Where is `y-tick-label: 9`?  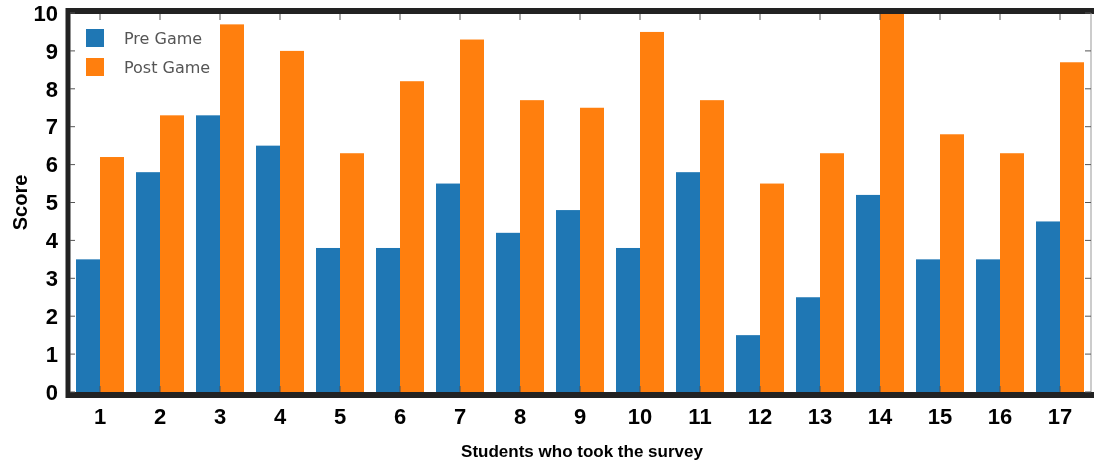 y-tick-label: 9 is located at coordinates (51, 51).